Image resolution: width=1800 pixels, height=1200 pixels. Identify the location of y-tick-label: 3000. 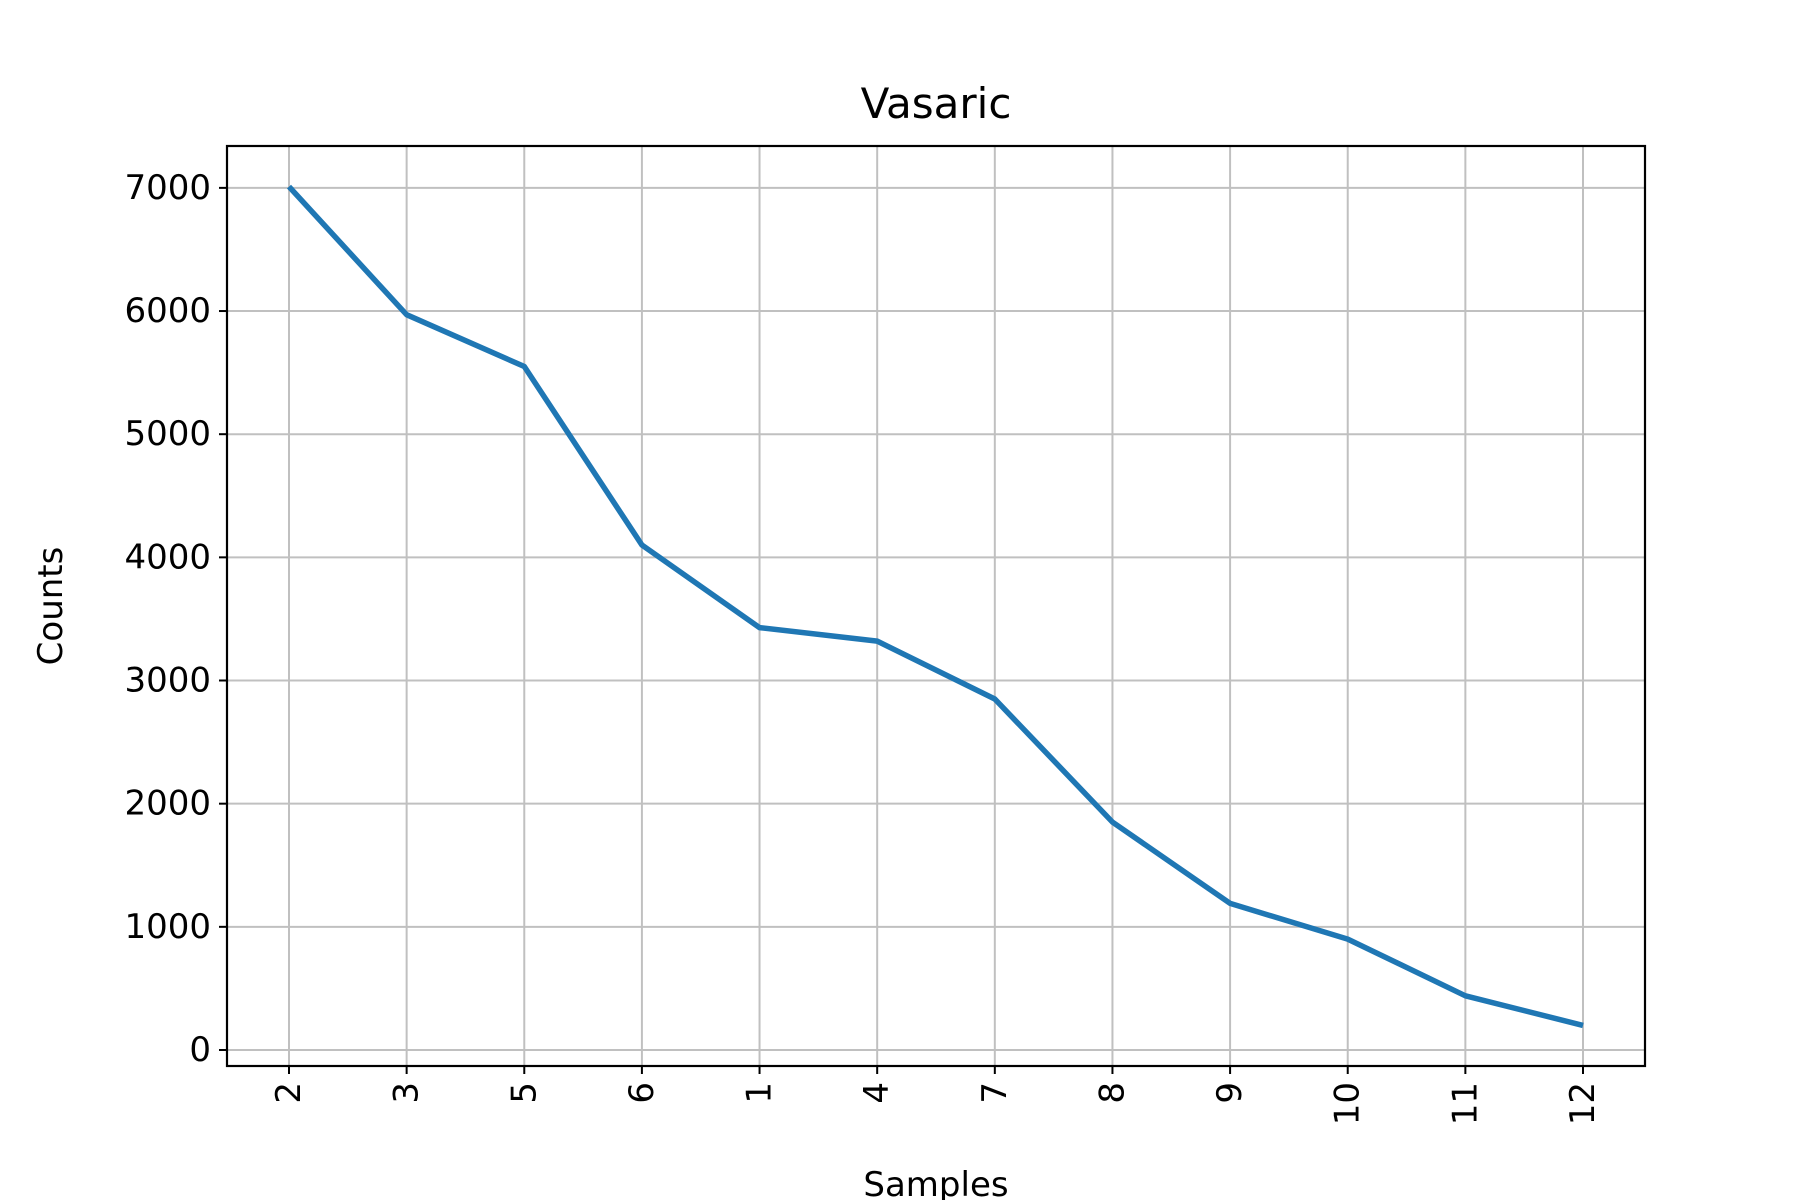
(167, 681).